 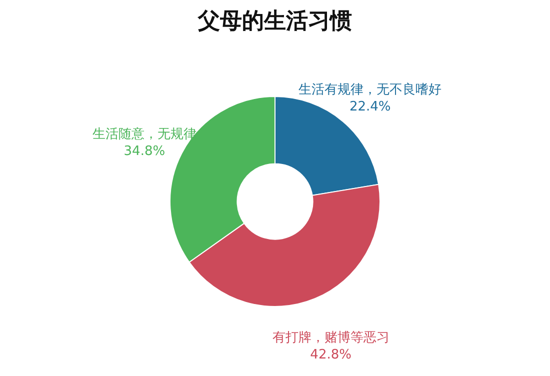 What do you see at coordinates (274, 21) in the screenshot?
I see `chart-title: 父母的生活习惯` at bounding box center [274, 21].